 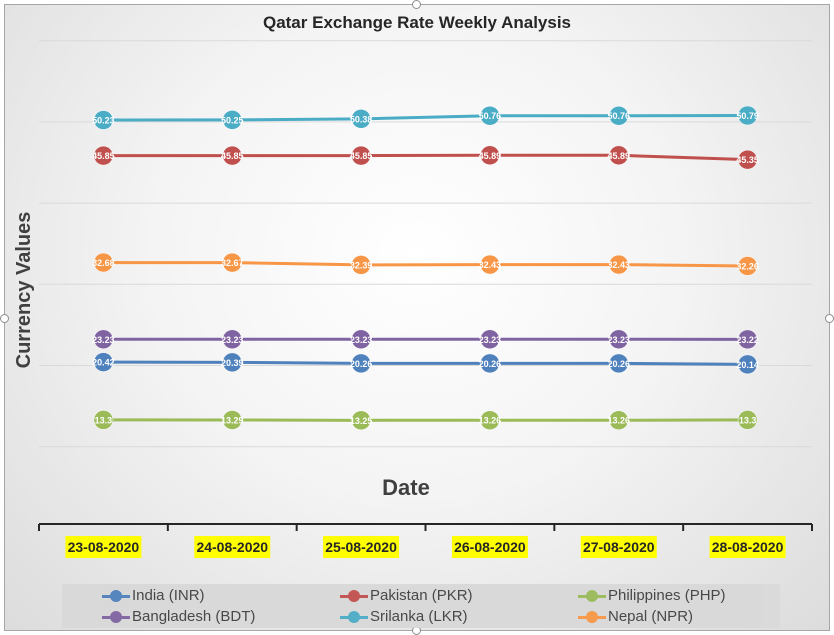 I want to click on legend-item-india-inr: India (INR), so click(x=153, y=595).